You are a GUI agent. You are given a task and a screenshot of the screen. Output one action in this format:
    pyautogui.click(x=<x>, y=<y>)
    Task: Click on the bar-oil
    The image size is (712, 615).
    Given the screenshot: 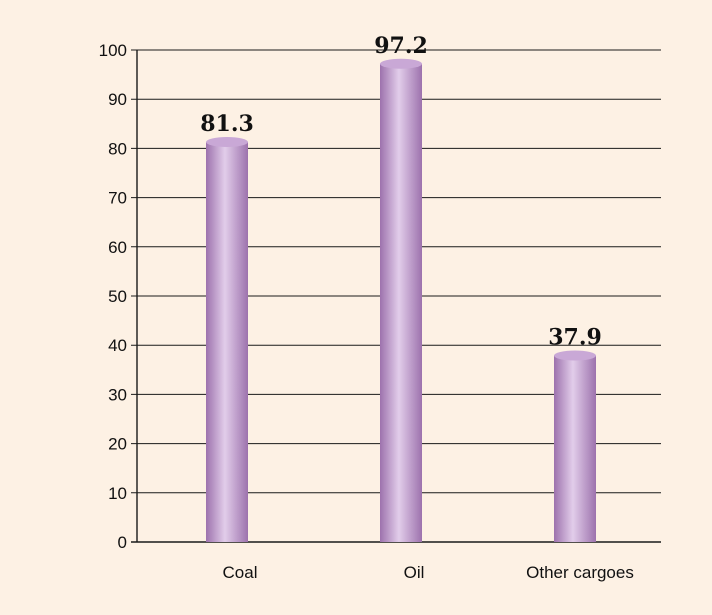 What is the action you would take?
    pyautogui.click(x=401, y=300)
    